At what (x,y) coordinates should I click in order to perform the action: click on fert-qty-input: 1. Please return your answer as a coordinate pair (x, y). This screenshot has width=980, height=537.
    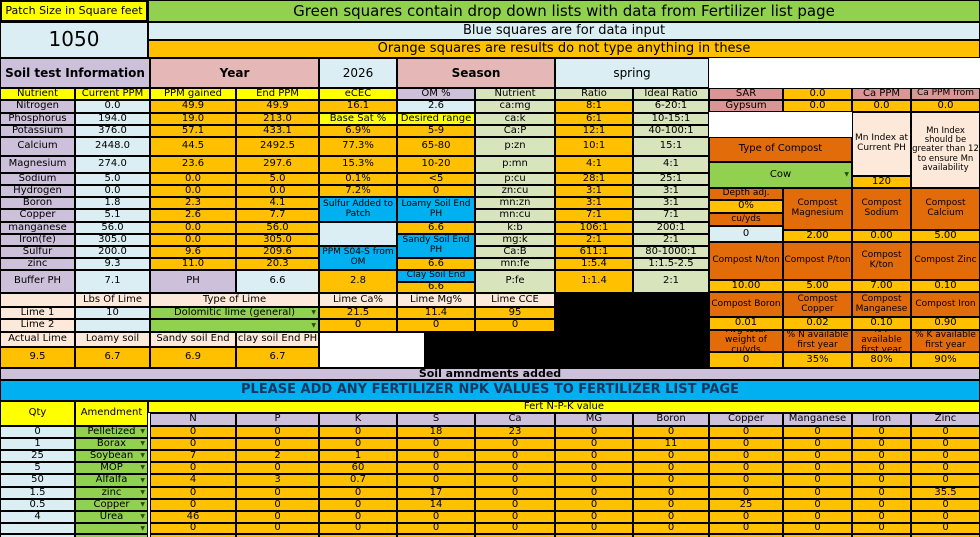
    Looking at the image, I should click on (37, 444).